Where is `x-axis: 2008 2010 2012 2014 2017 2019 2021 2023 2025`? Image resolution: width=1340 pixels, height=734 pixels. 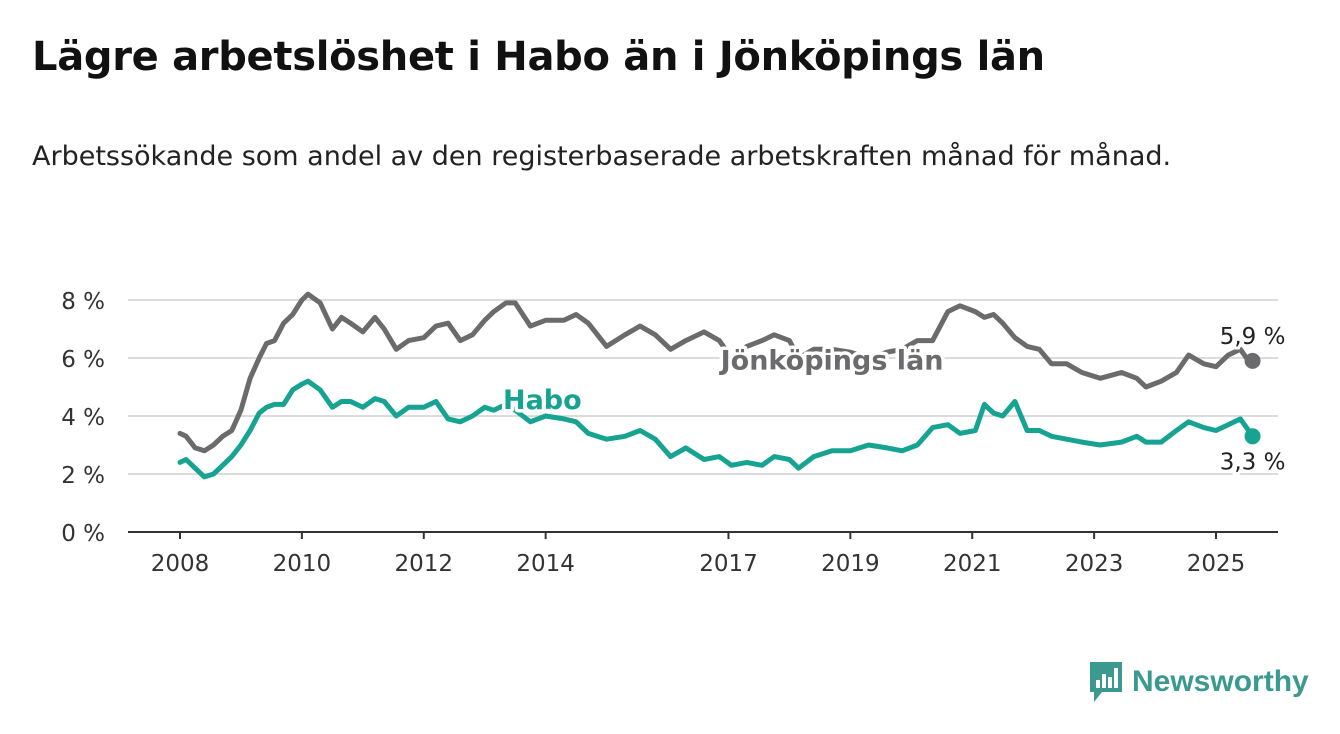 x-axis: 2008 2010 2012 2014 2017 2019 2021 2023 2025 is located at coordinates (703, 554).